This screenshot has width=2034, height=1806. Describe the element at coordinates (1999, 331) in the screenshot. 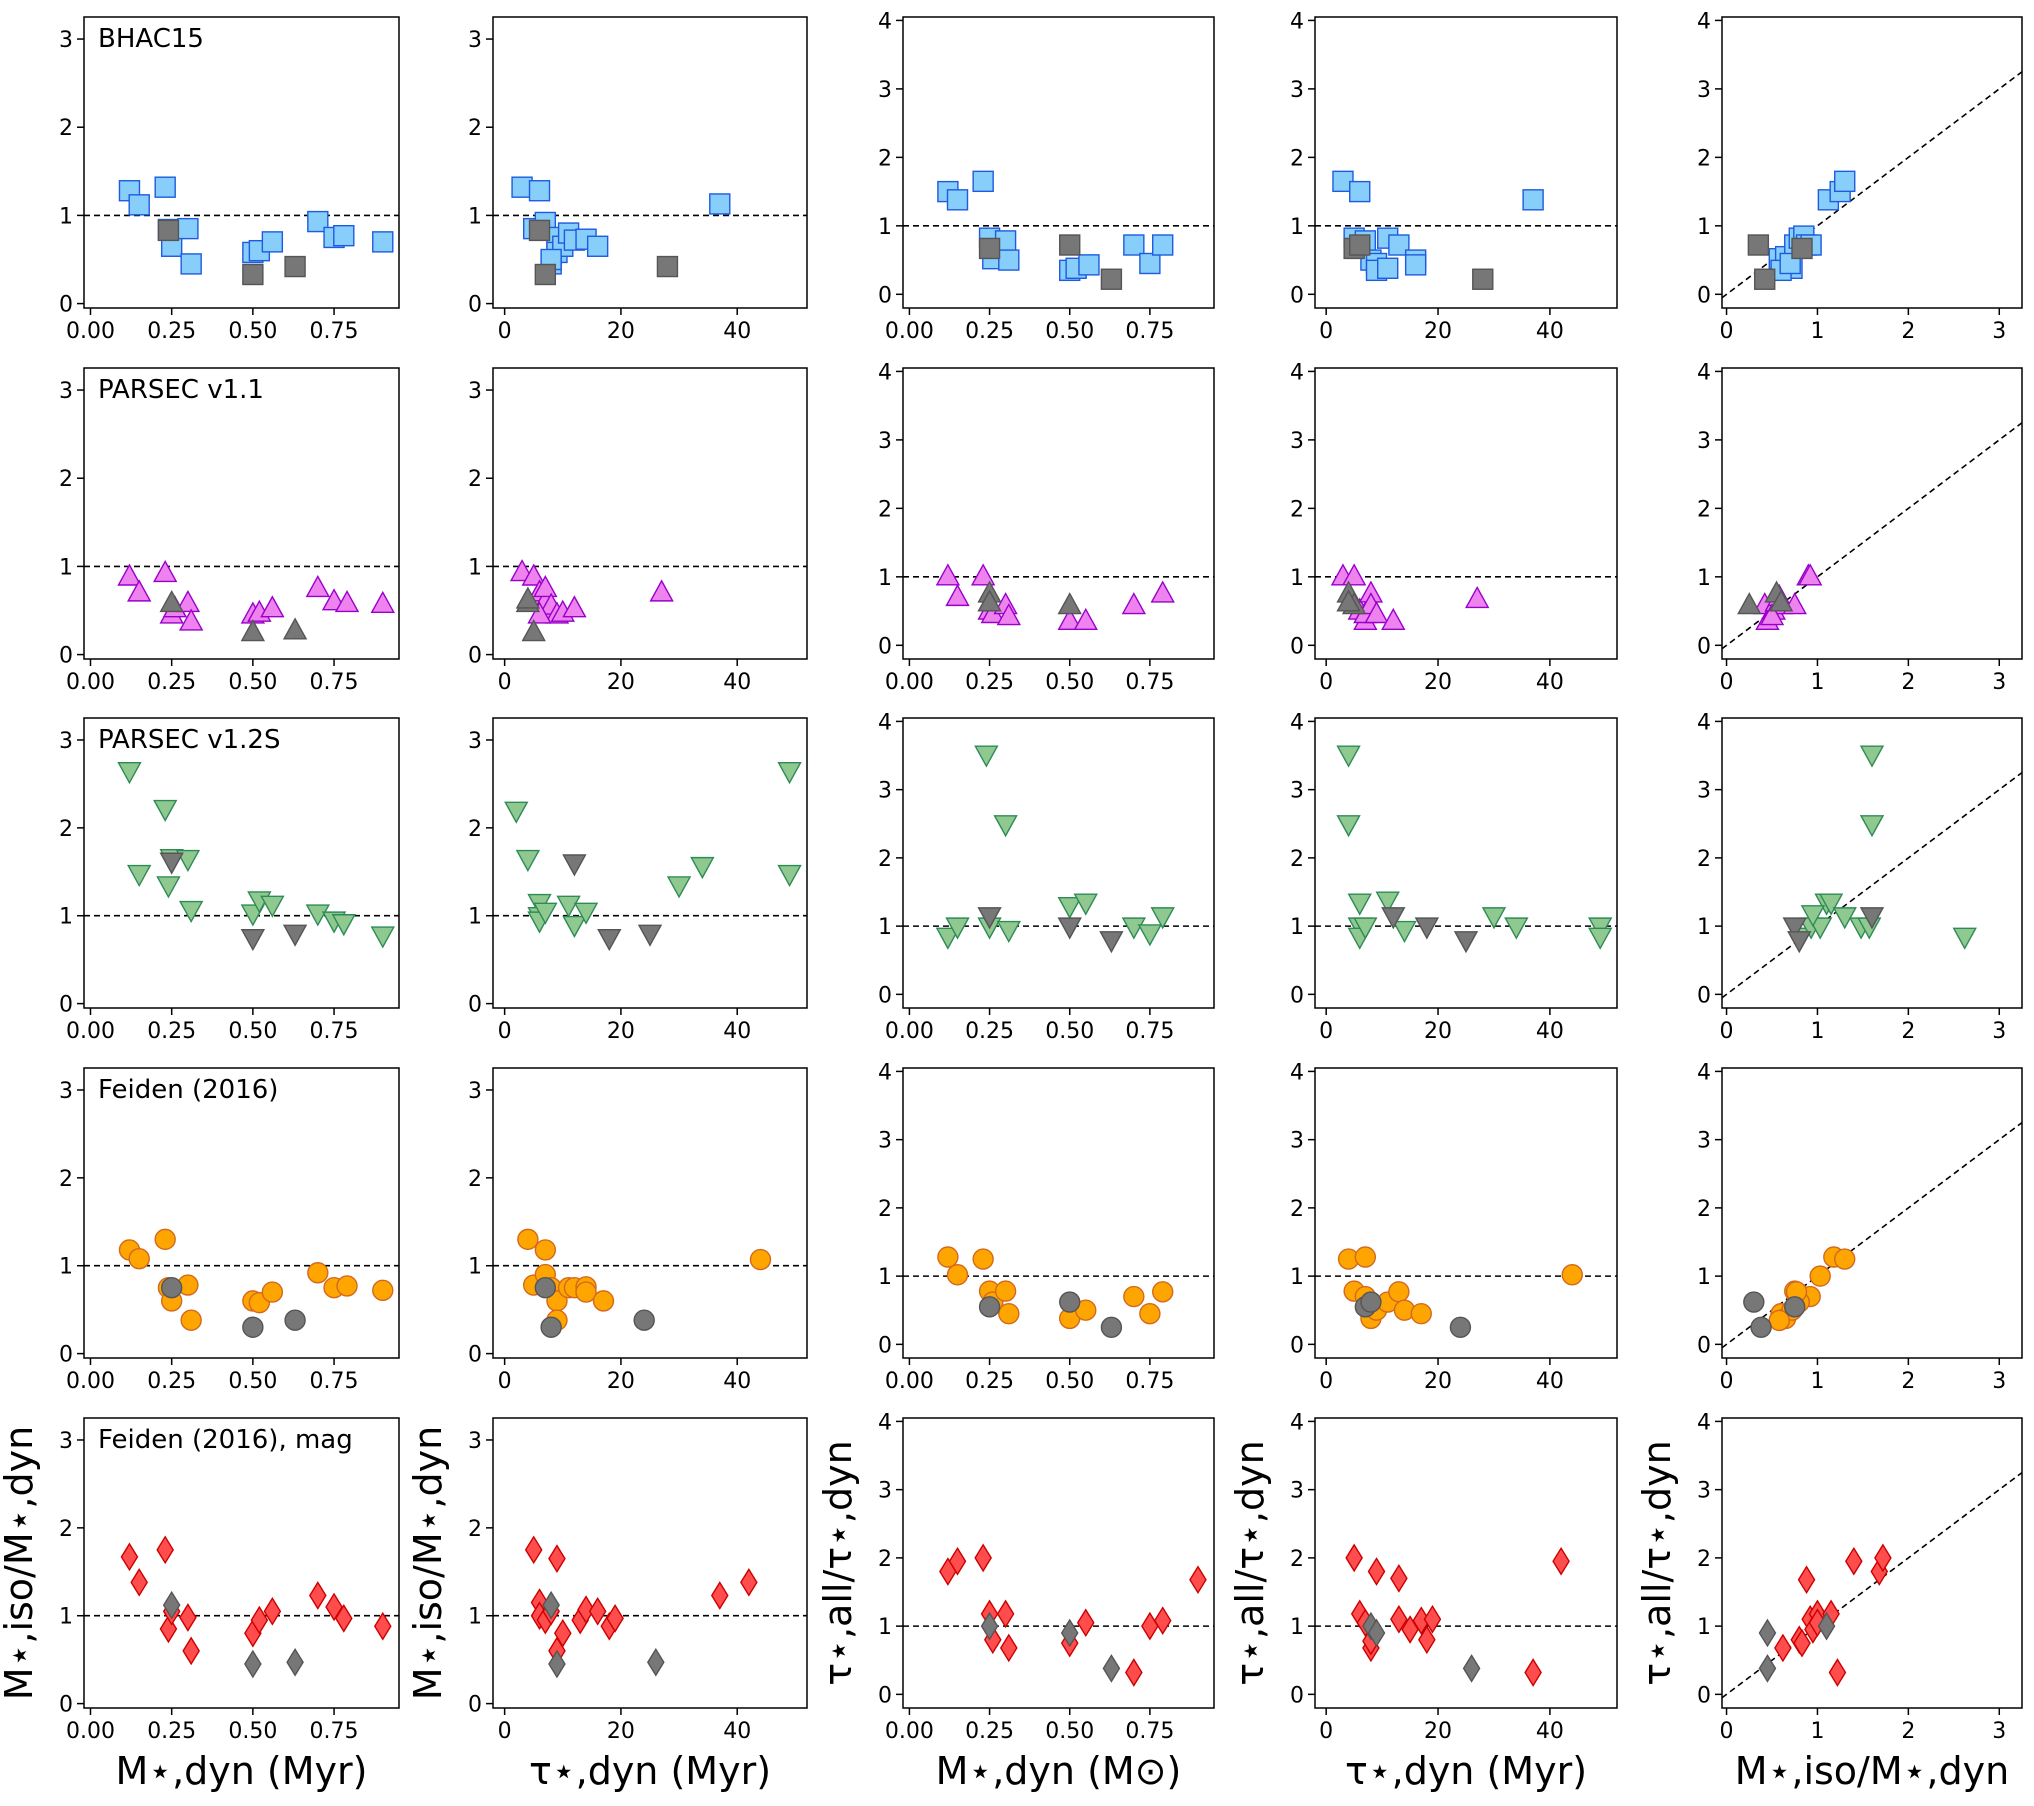

I see `x-tick-label: 3` at that location.